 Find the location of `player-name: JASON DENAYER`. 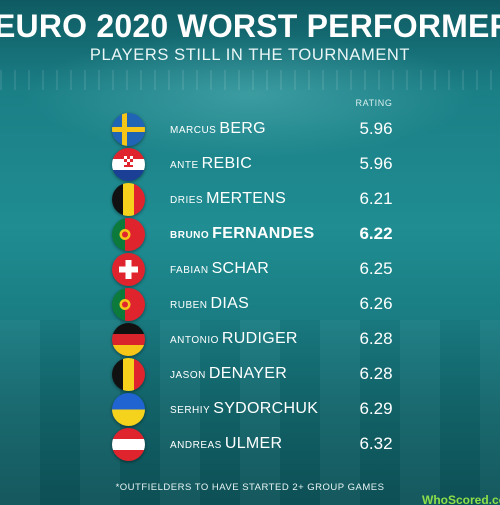

player-name: JASON DENAYER is located at coordinates (228, 374).